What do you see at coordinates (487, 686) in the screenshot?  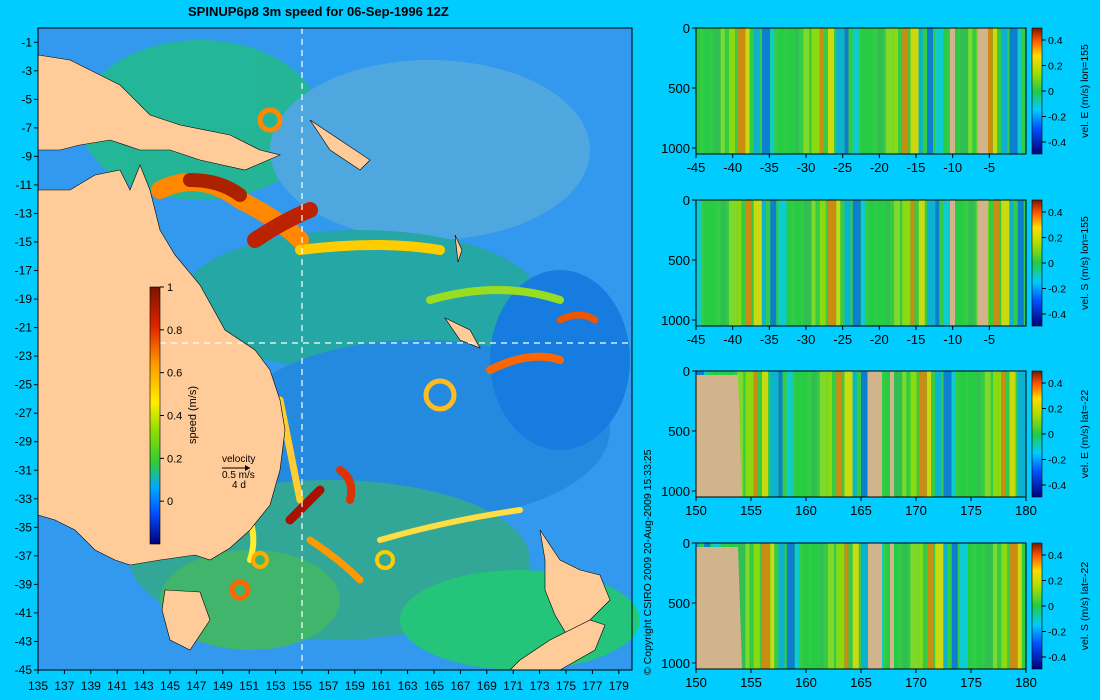 I see `map-x-tick-label: 169` at bounding box center [487, 686].